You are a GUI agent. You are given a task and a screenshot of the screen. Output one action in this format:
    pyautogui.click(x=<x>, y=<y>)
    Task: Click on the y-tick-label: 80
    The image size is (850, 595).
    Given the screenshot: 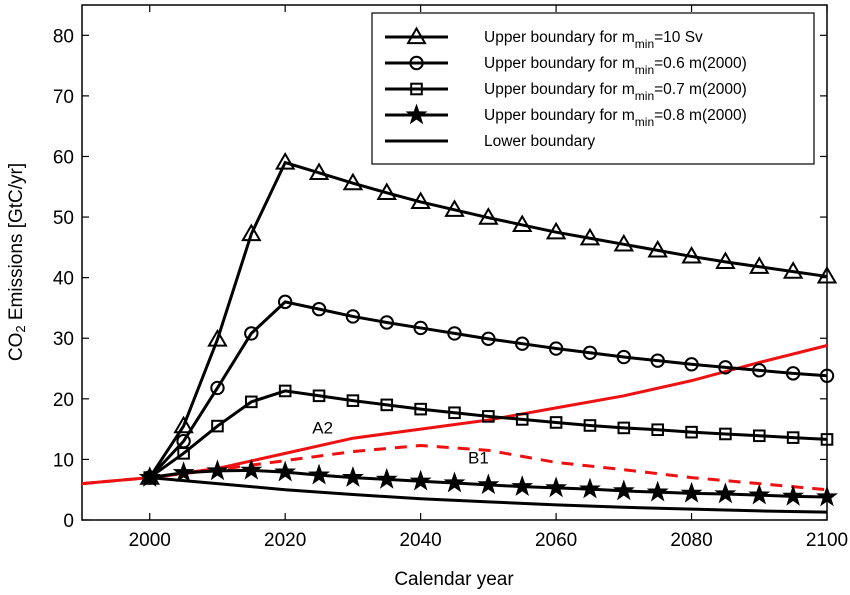 What is the action you would take?
    pyautogui.click(x=63, y=36)
    